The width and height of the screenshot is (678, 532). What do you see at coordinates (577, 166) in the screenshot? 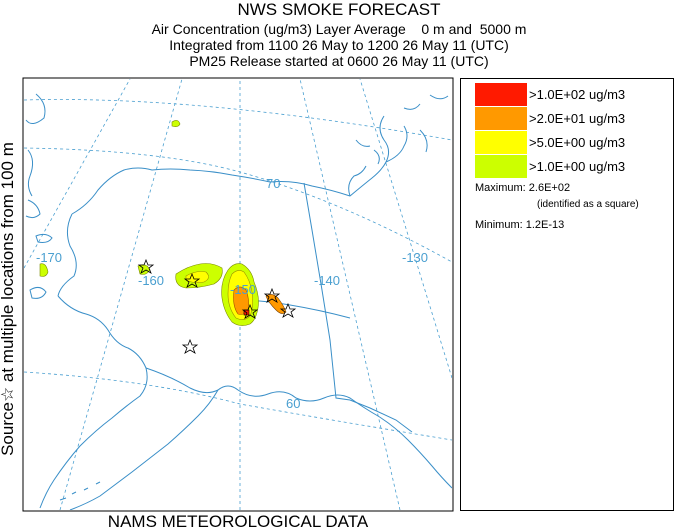
I see `legend-label: >1.0E+00 ug/m3` at bounding box center [577, 166].